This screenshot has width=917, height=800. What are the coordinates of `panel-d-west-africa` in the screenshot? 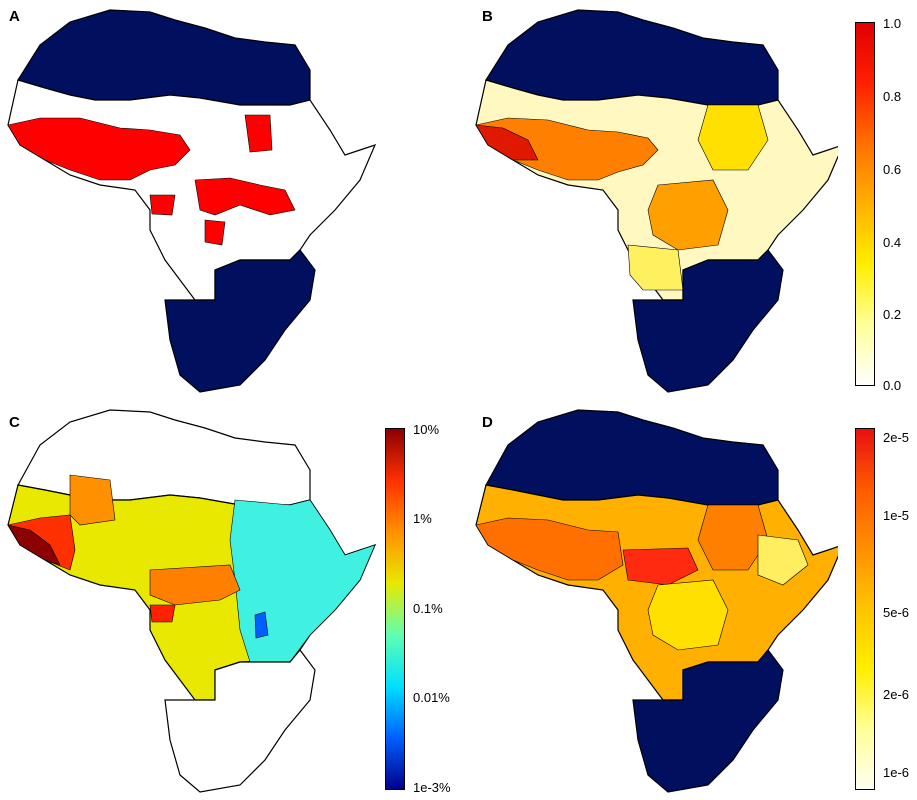 It's located at (549, 549).